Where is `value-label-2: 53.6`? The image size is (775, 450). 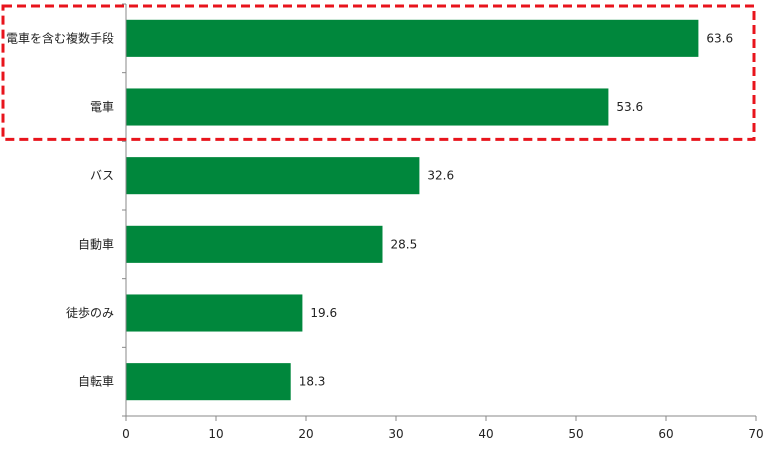
value-label-2: 53.6 is located at coordinates (629, 107).